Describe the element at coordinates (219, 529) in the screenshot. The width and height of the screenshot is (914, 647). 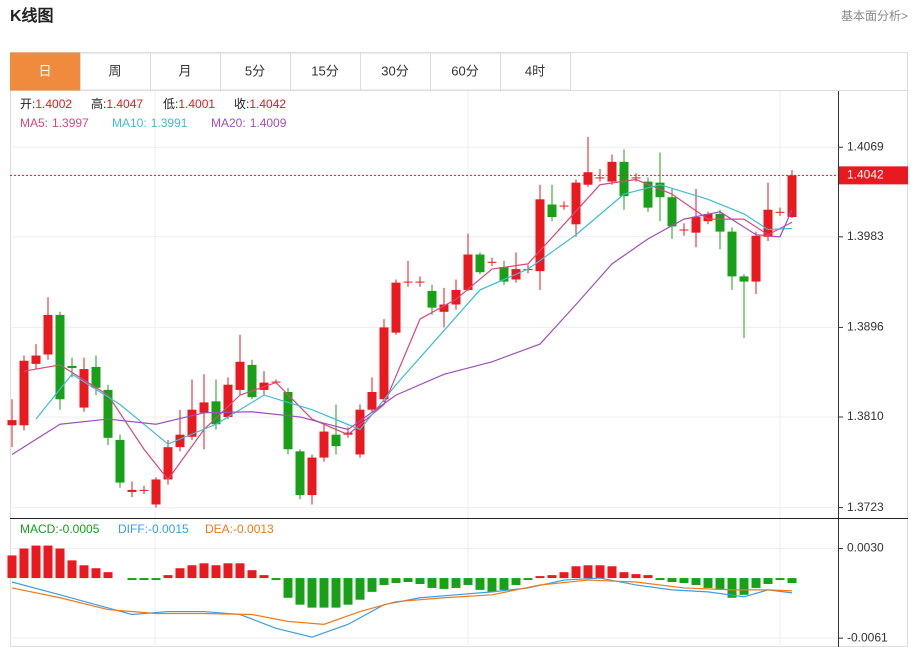
I see `macd-line-name: DEA:` at that location.